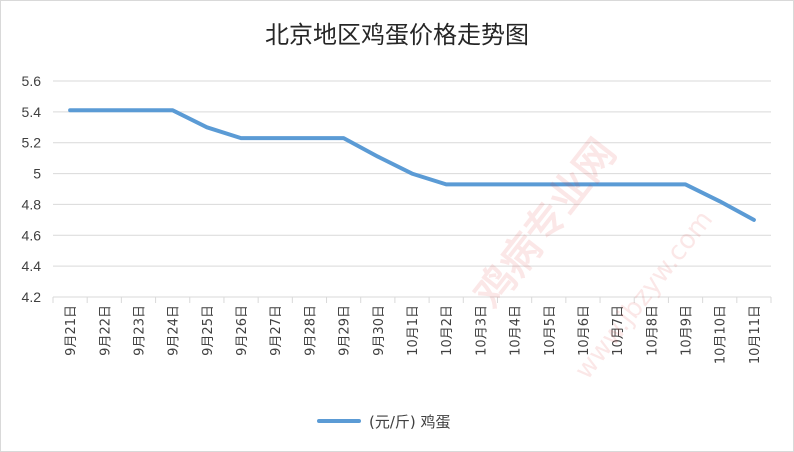 The image size is (794, 452). Describe the element at coordinates (71, 330) in the screenshot. I see `x-tick-label: 9月21日` at that location.